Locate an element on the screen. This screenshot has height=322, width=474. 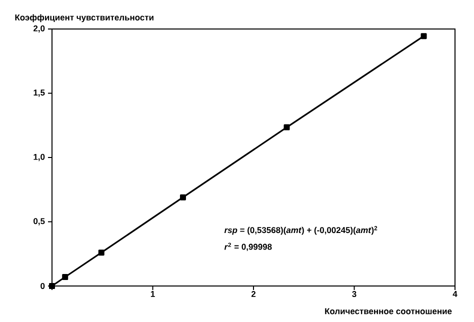
y-tick-label: 0,5 is located at coordinates (39, 222).